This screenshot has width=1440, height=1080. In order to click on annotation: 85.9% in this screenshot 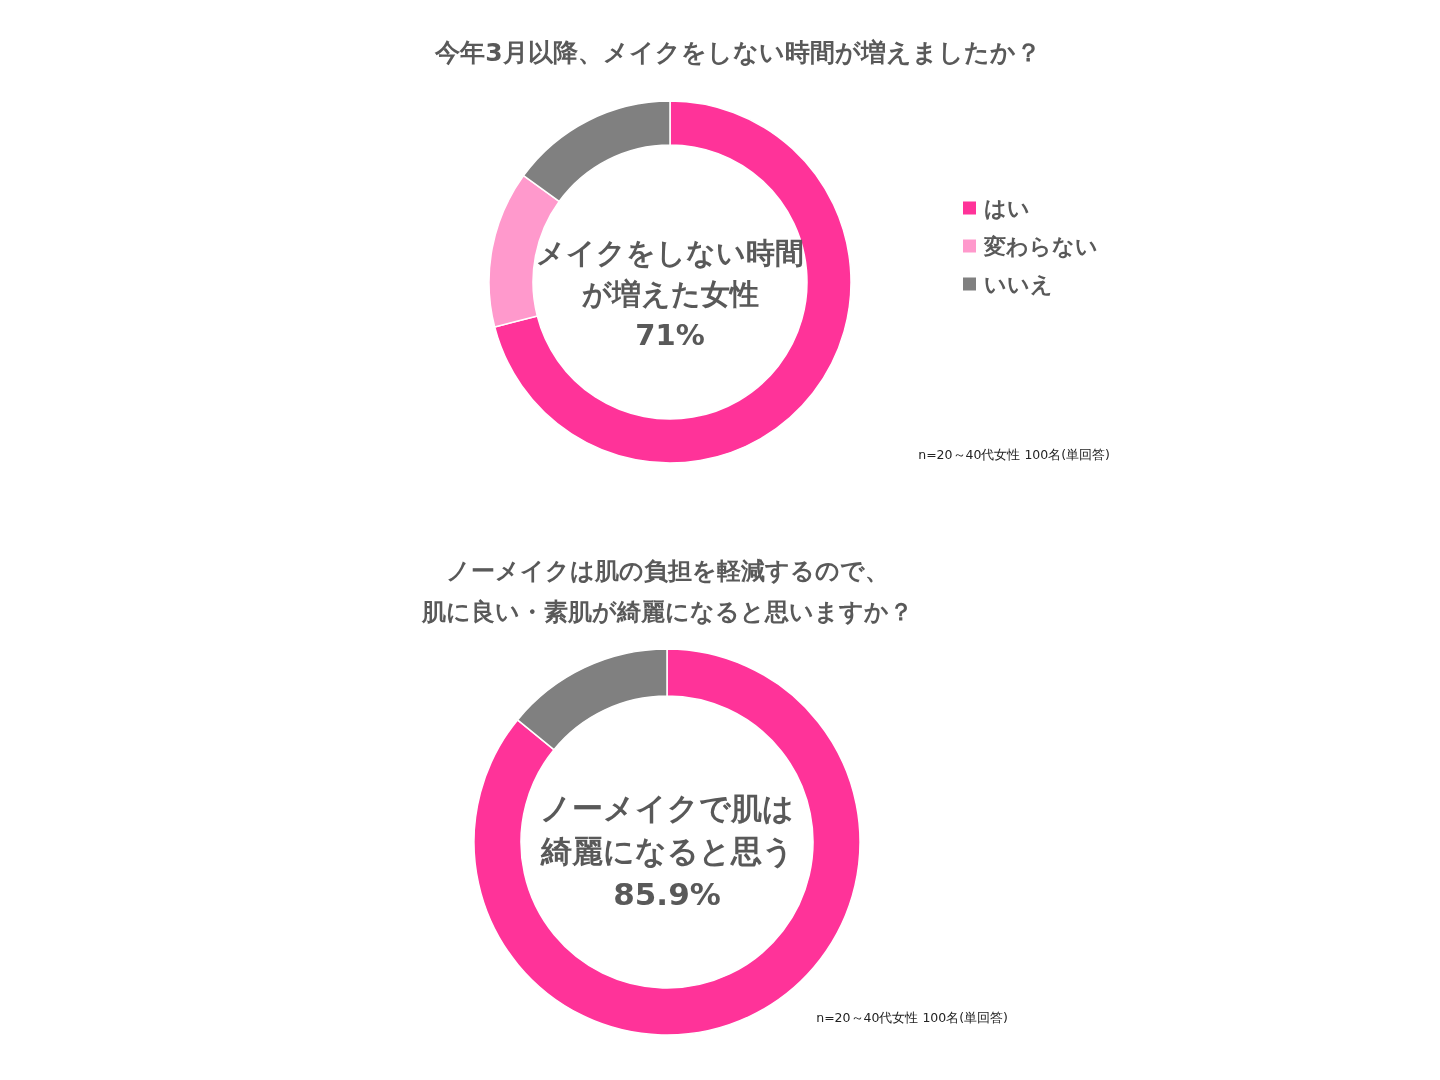, I will do `click(667, 894)`.